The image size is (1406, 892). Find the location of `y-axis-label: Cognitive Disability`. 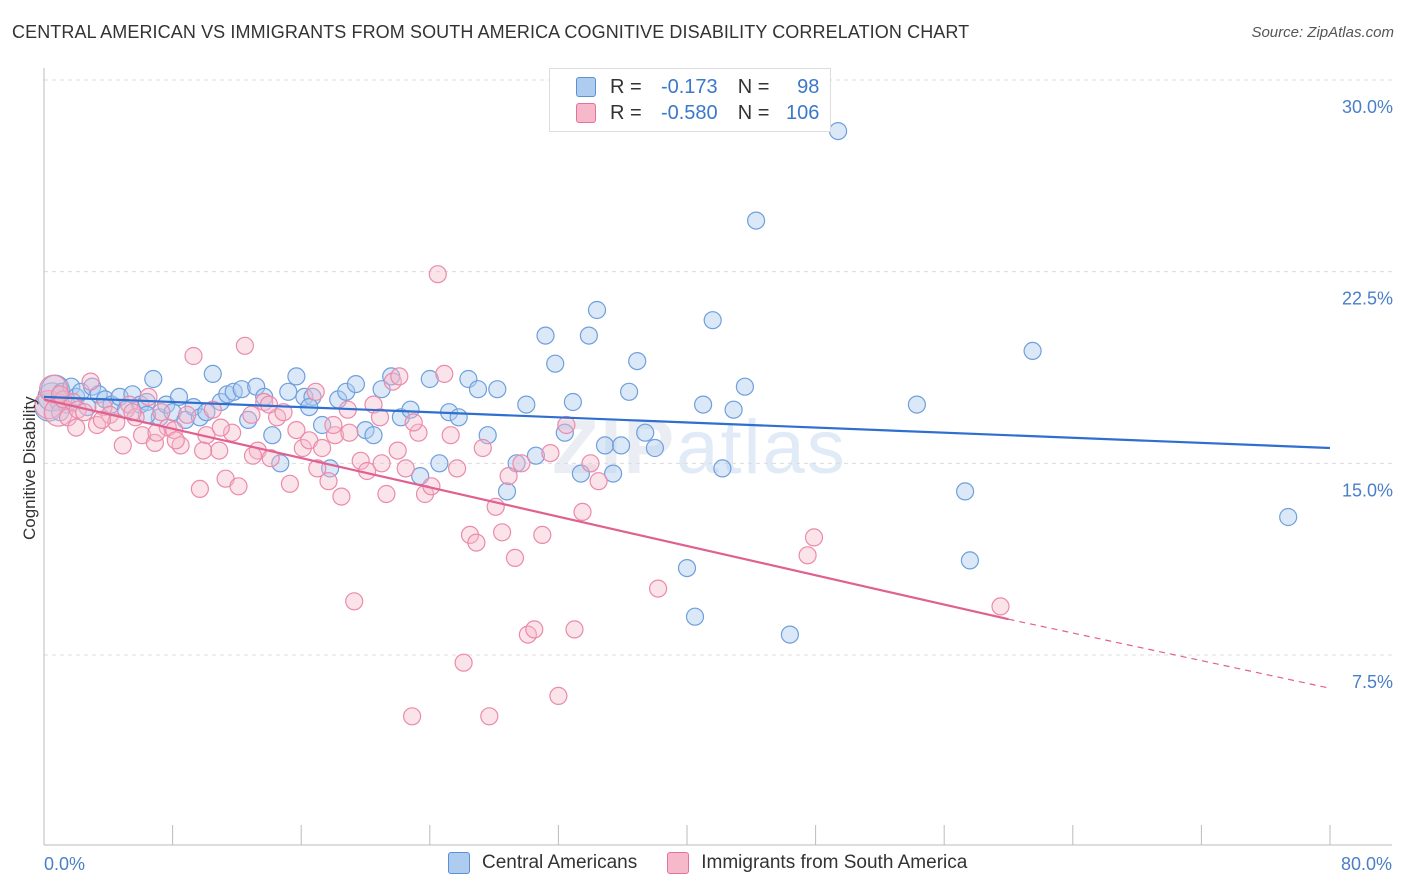

y-axis-label: Cognitive Disability is located at coordinates (29, 468).